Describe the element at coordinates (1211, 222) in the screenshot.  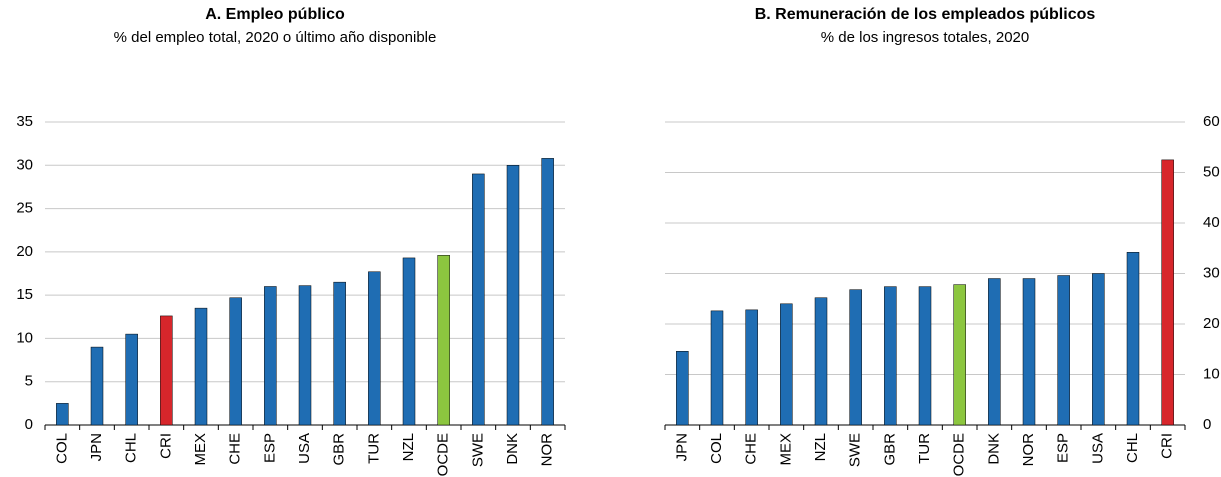
I see `y-tick-label: 40` at that location.